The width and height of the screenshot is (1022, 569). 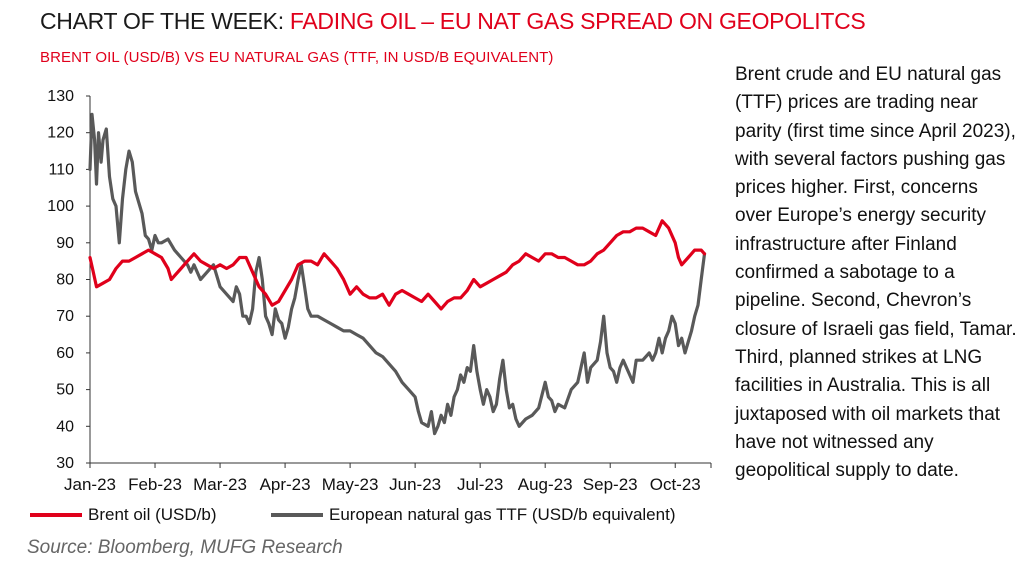 What do you see at coordinates (152, 514) in the screenshot?
I see `legend-label-brent: Brent oil (USD/b)` at bounding box center [152, 514].